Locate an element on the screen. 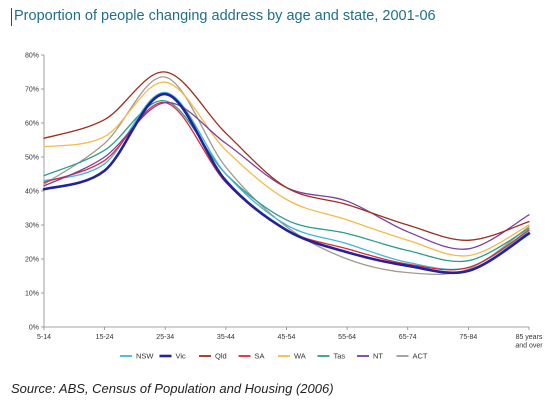  x-tick-label: 15-24 is located at coordinates (105, 337).